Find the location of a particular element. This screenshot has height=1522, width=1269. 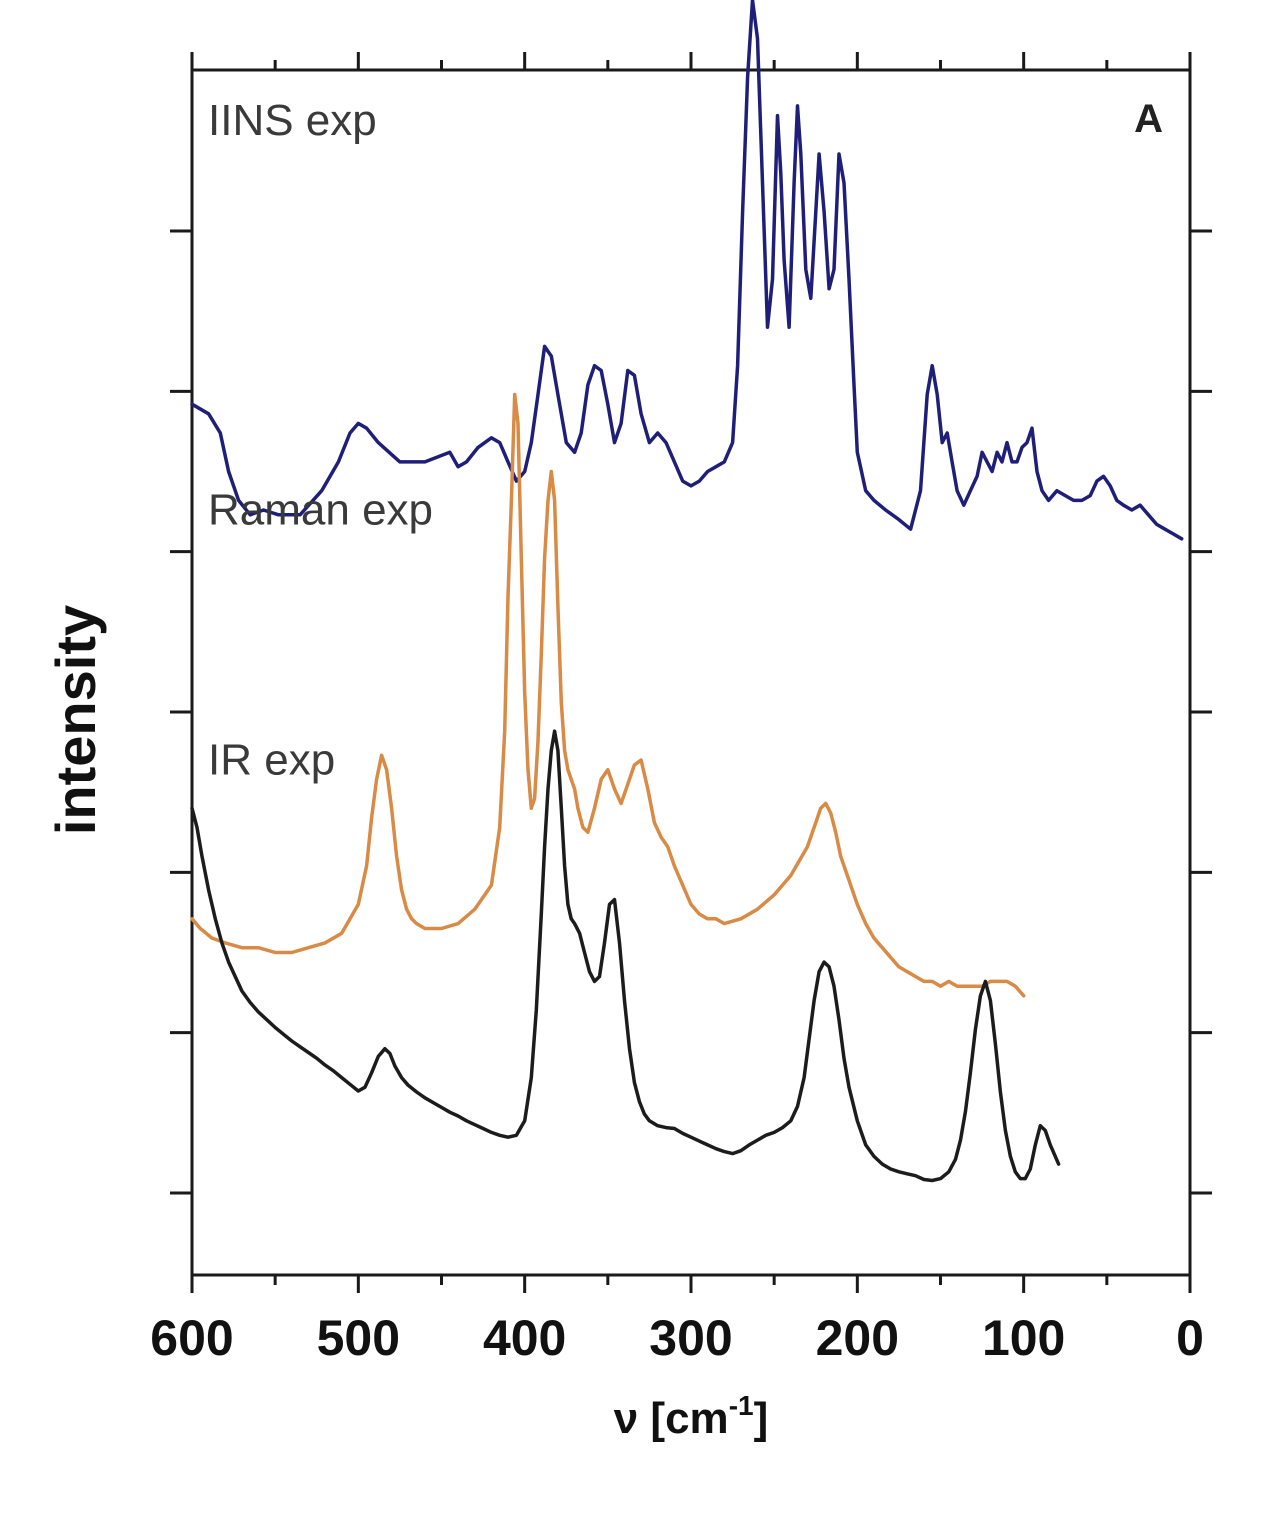

x-tick-label: 100 is located at coordinates (1023, 1338).